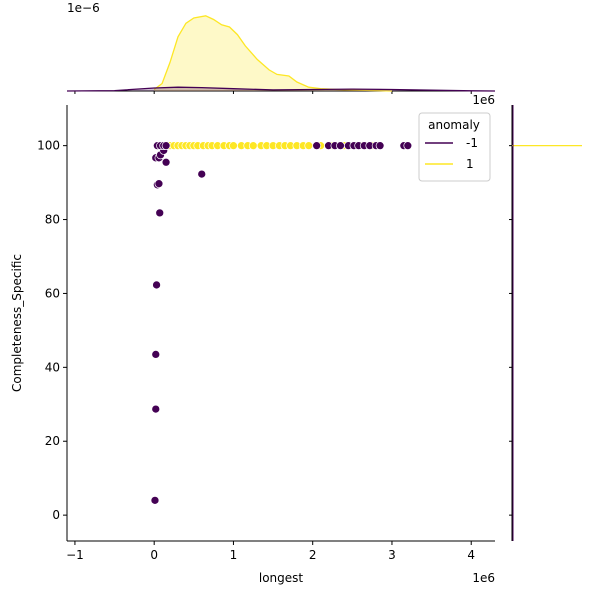 The image size is (600, 600). I want to click on x-axis-label: longest, so click(281, 578).